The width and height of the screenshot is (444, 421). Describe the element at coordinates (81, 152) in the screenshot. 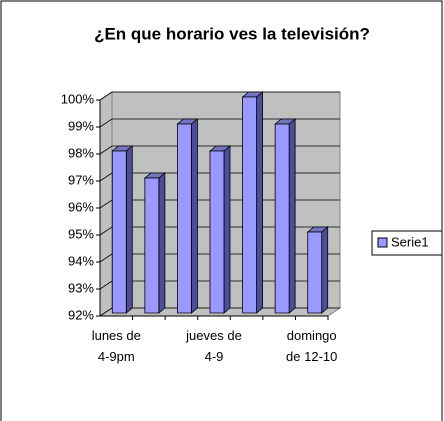

I see `y-tick-label: 98%` at that location.